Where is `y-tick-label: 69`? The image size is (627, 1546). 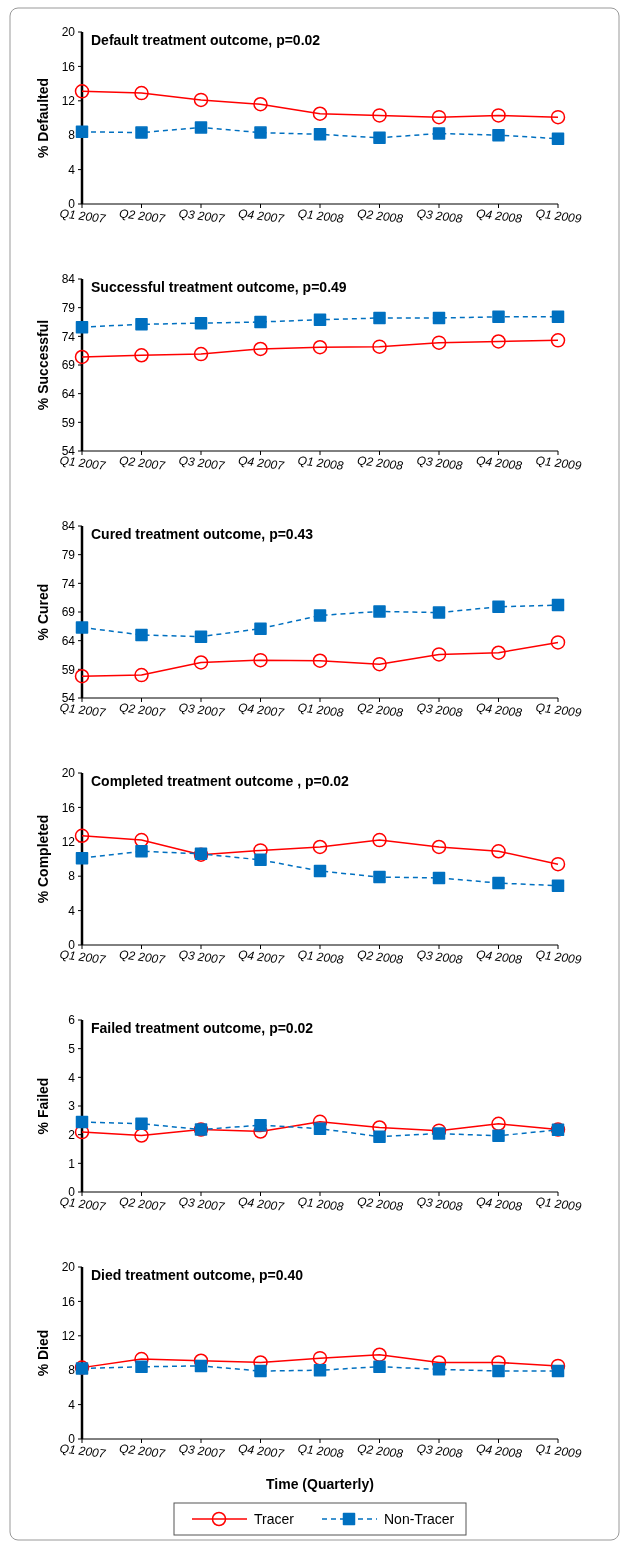
y-tick-label: 69 is located at coordinates (68, 365).